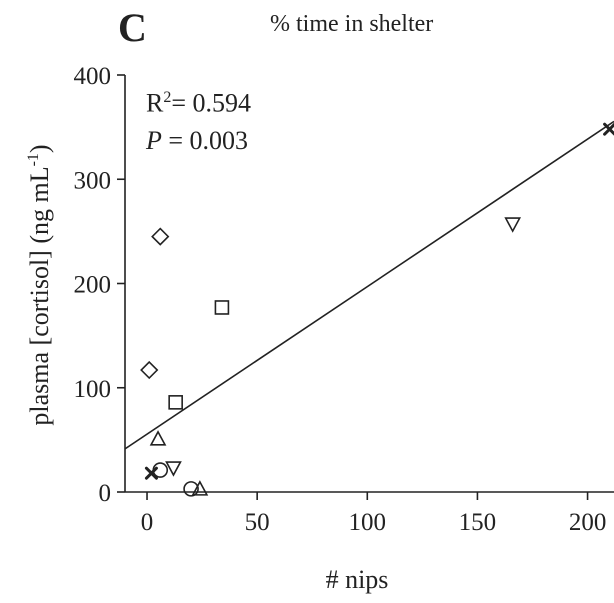 The height and width of the screenshot is (603, 614). Describe the element at coordinates (93, 76) in the screenshot. I see `y-tick-label: 400` at that location.